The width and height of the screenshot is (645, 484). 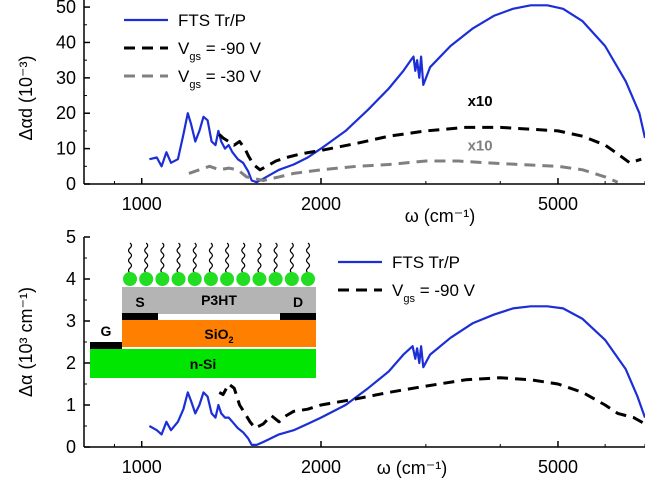 What do you see at coordinates (66, 78) in the screenshot?
I see `top-y-tick-label: 30` at bounding box center [66, 78].